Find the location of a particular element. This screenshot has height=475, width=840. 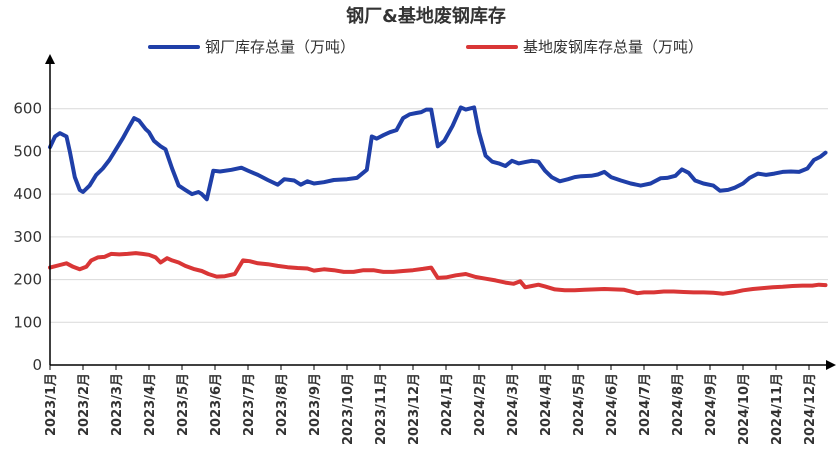

y-tick-label: 300 is located at coordinates (27, 237).